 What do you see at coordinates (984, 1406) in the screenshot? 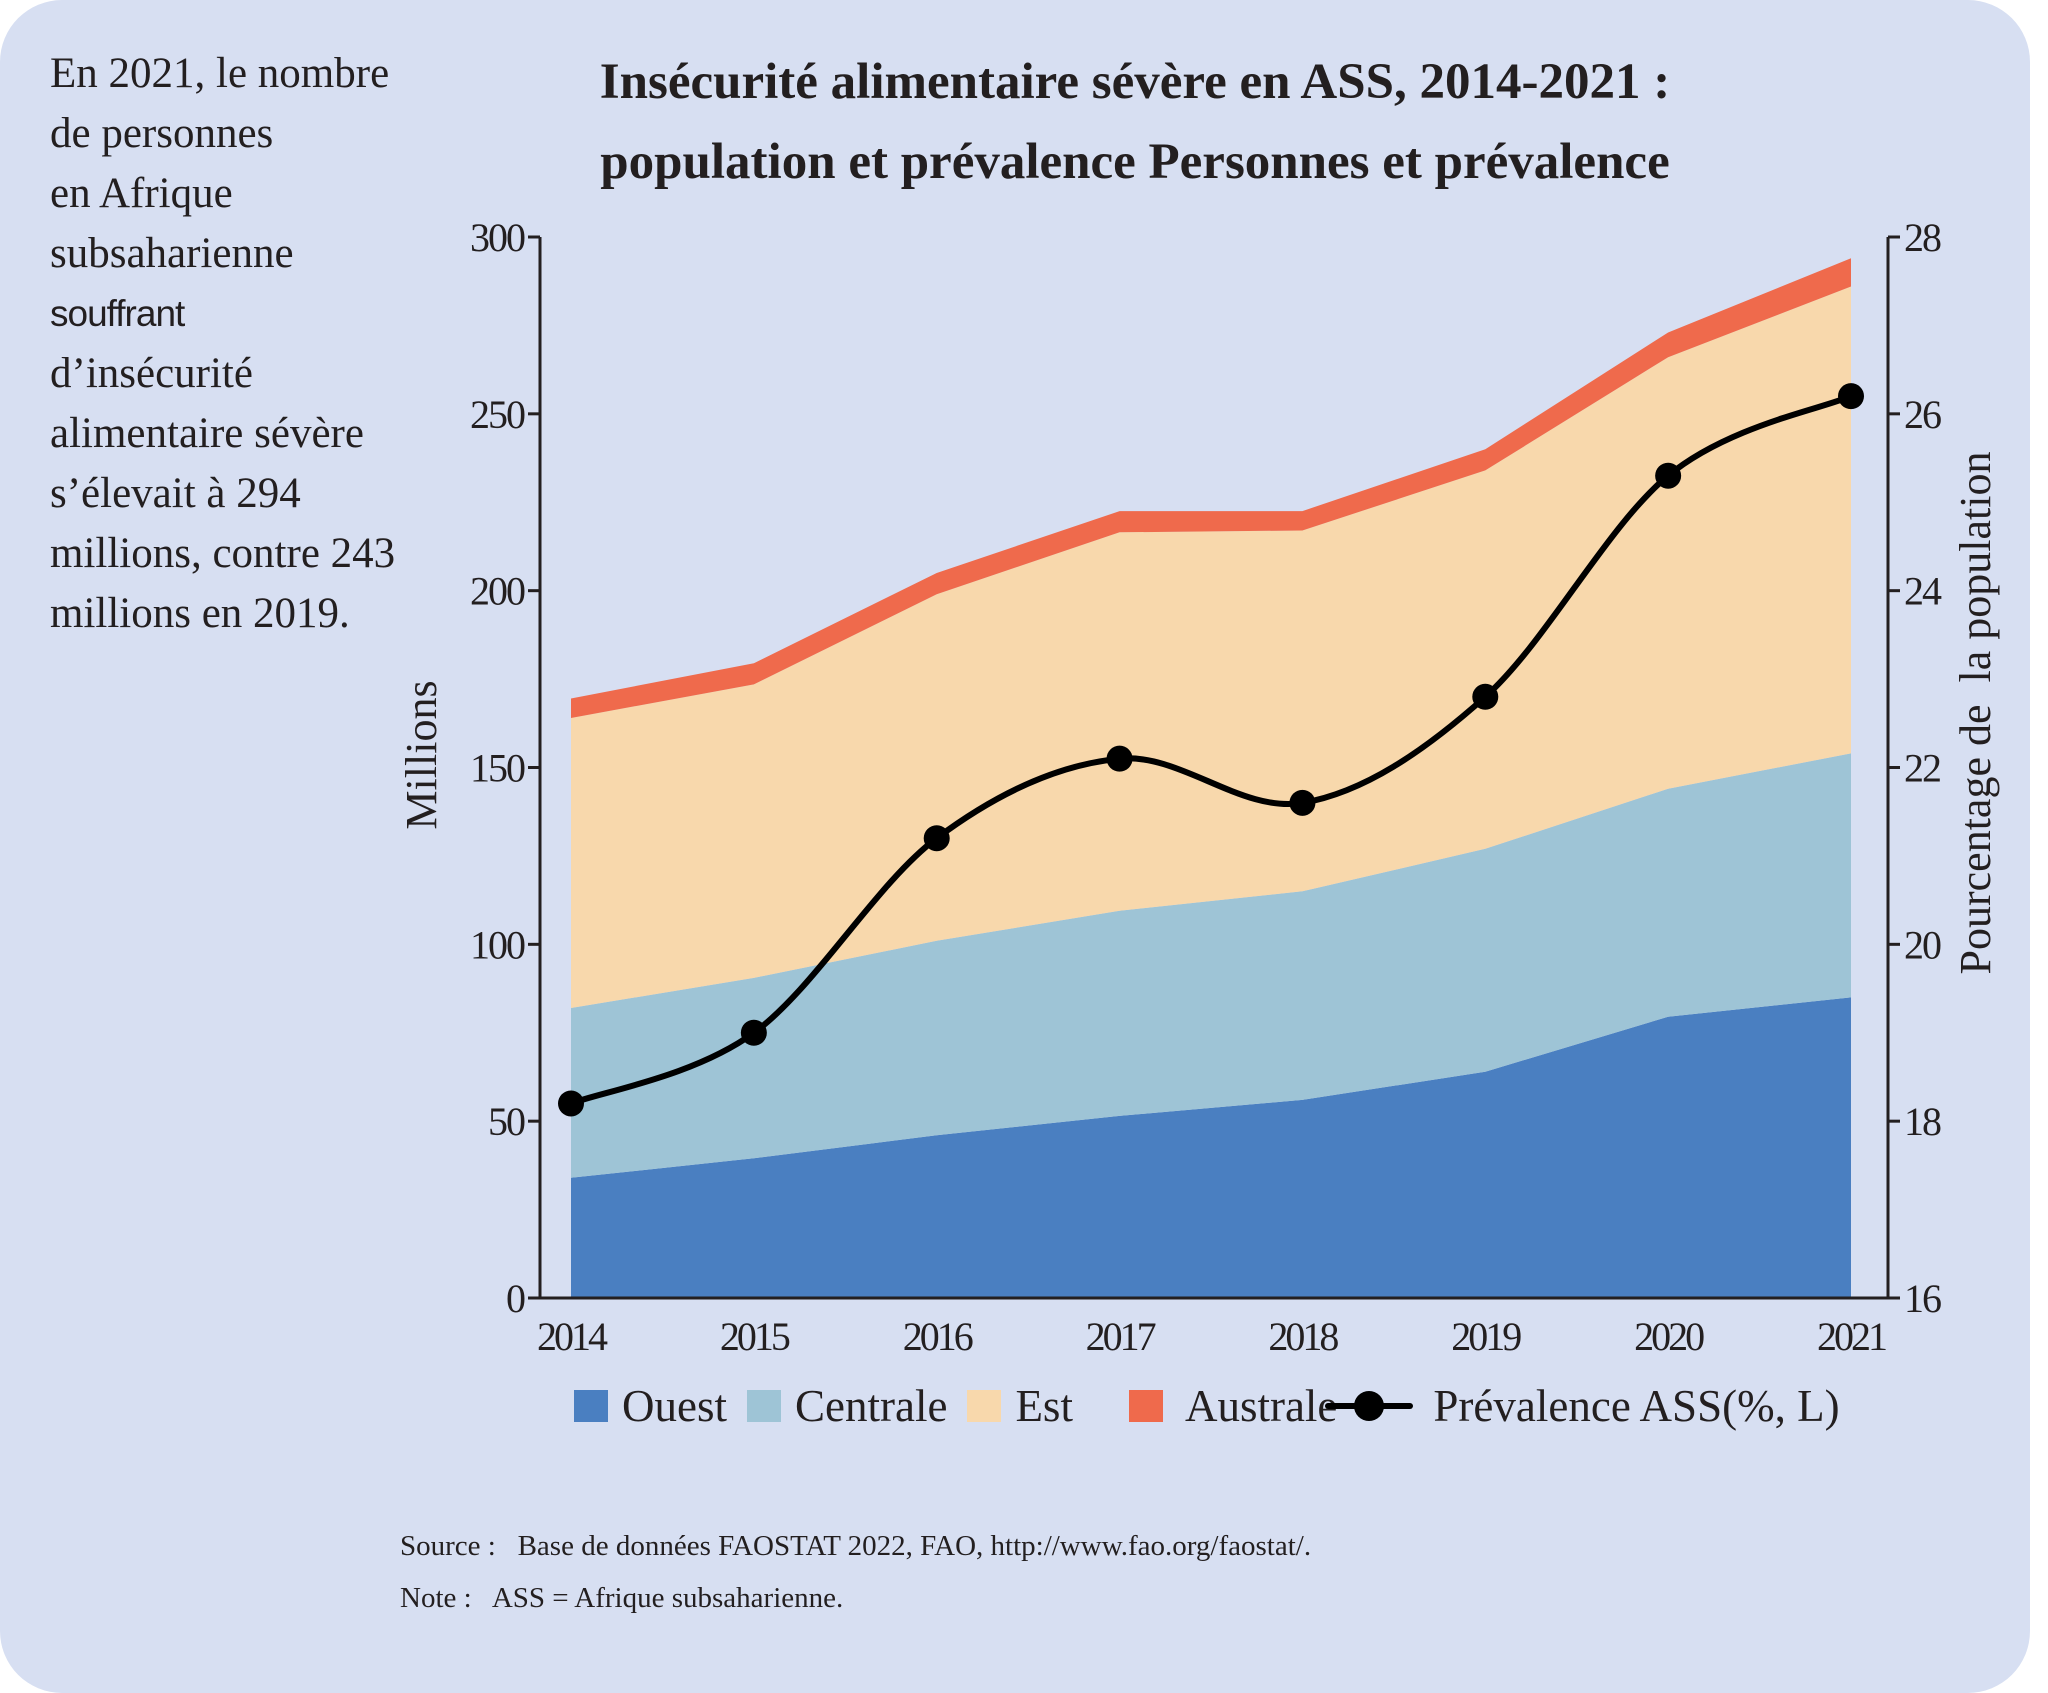
I see `legend-swatch-est` at bounding box center [984, 1406].